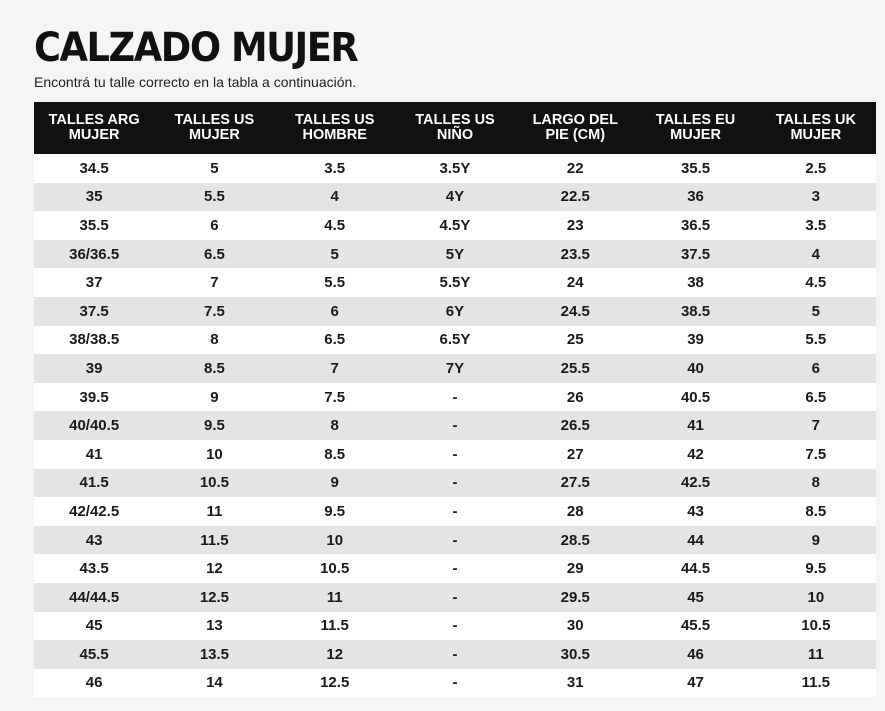 This screenshot has width=885, height=711. What do you see at coordinates (575, 597) in the screenshot?
I see `table-cell: 29.5` at bounding box center [575, 597].